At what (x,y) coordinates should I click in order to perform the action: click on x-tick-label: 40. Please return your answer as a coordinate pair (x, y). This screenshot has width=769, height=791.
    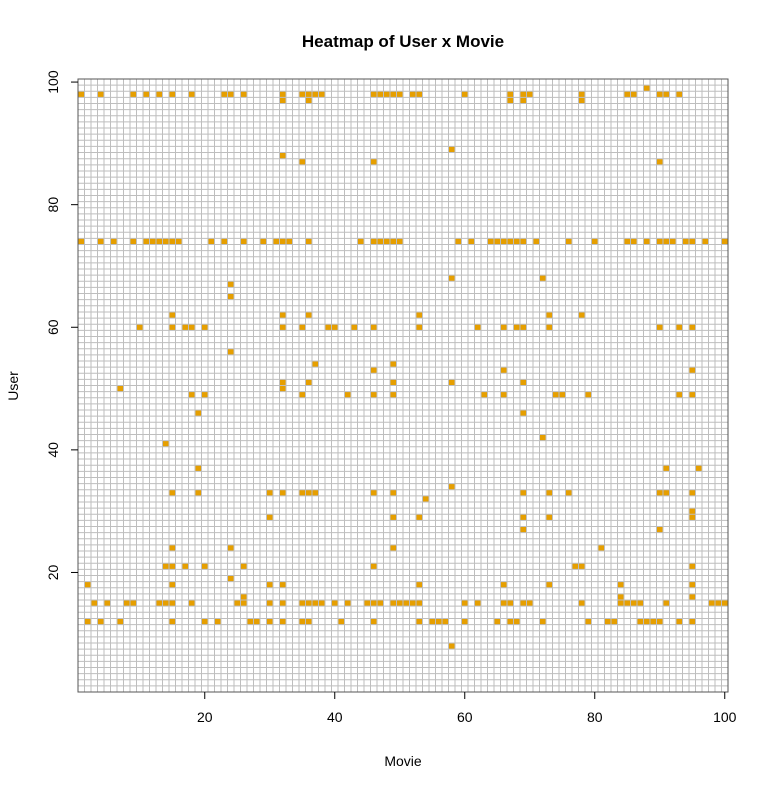
    Looking at the image, I should click on (335, 717).